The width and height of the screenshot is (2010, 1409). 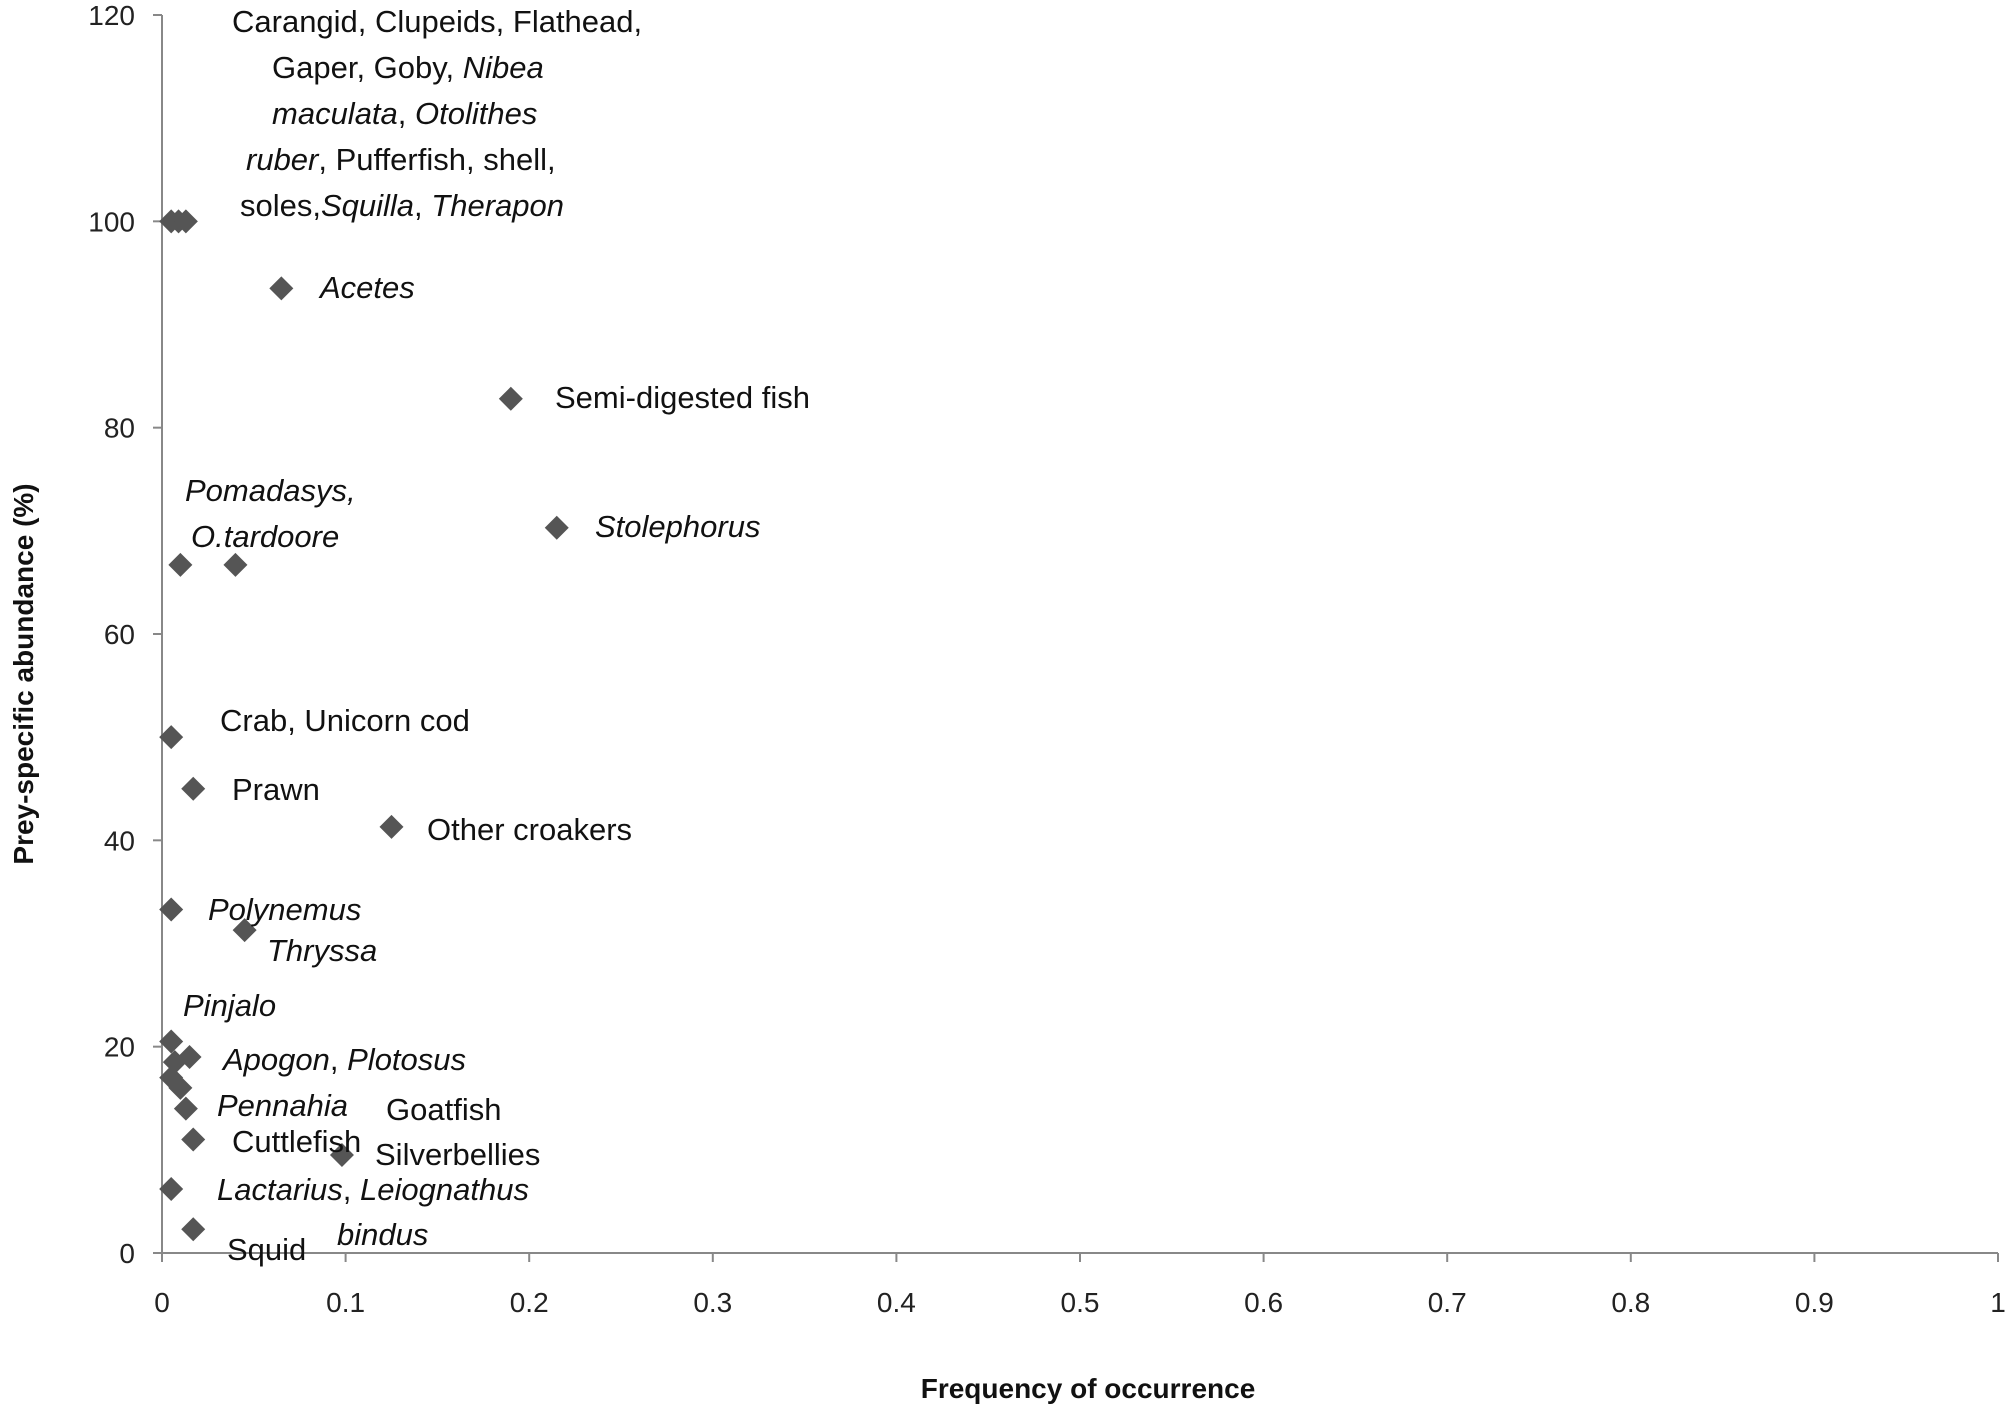 What do you see at coordinates (111, 221) in the screenshot?
I see `y-tick-label: 100` at bounding box center [111, 221].